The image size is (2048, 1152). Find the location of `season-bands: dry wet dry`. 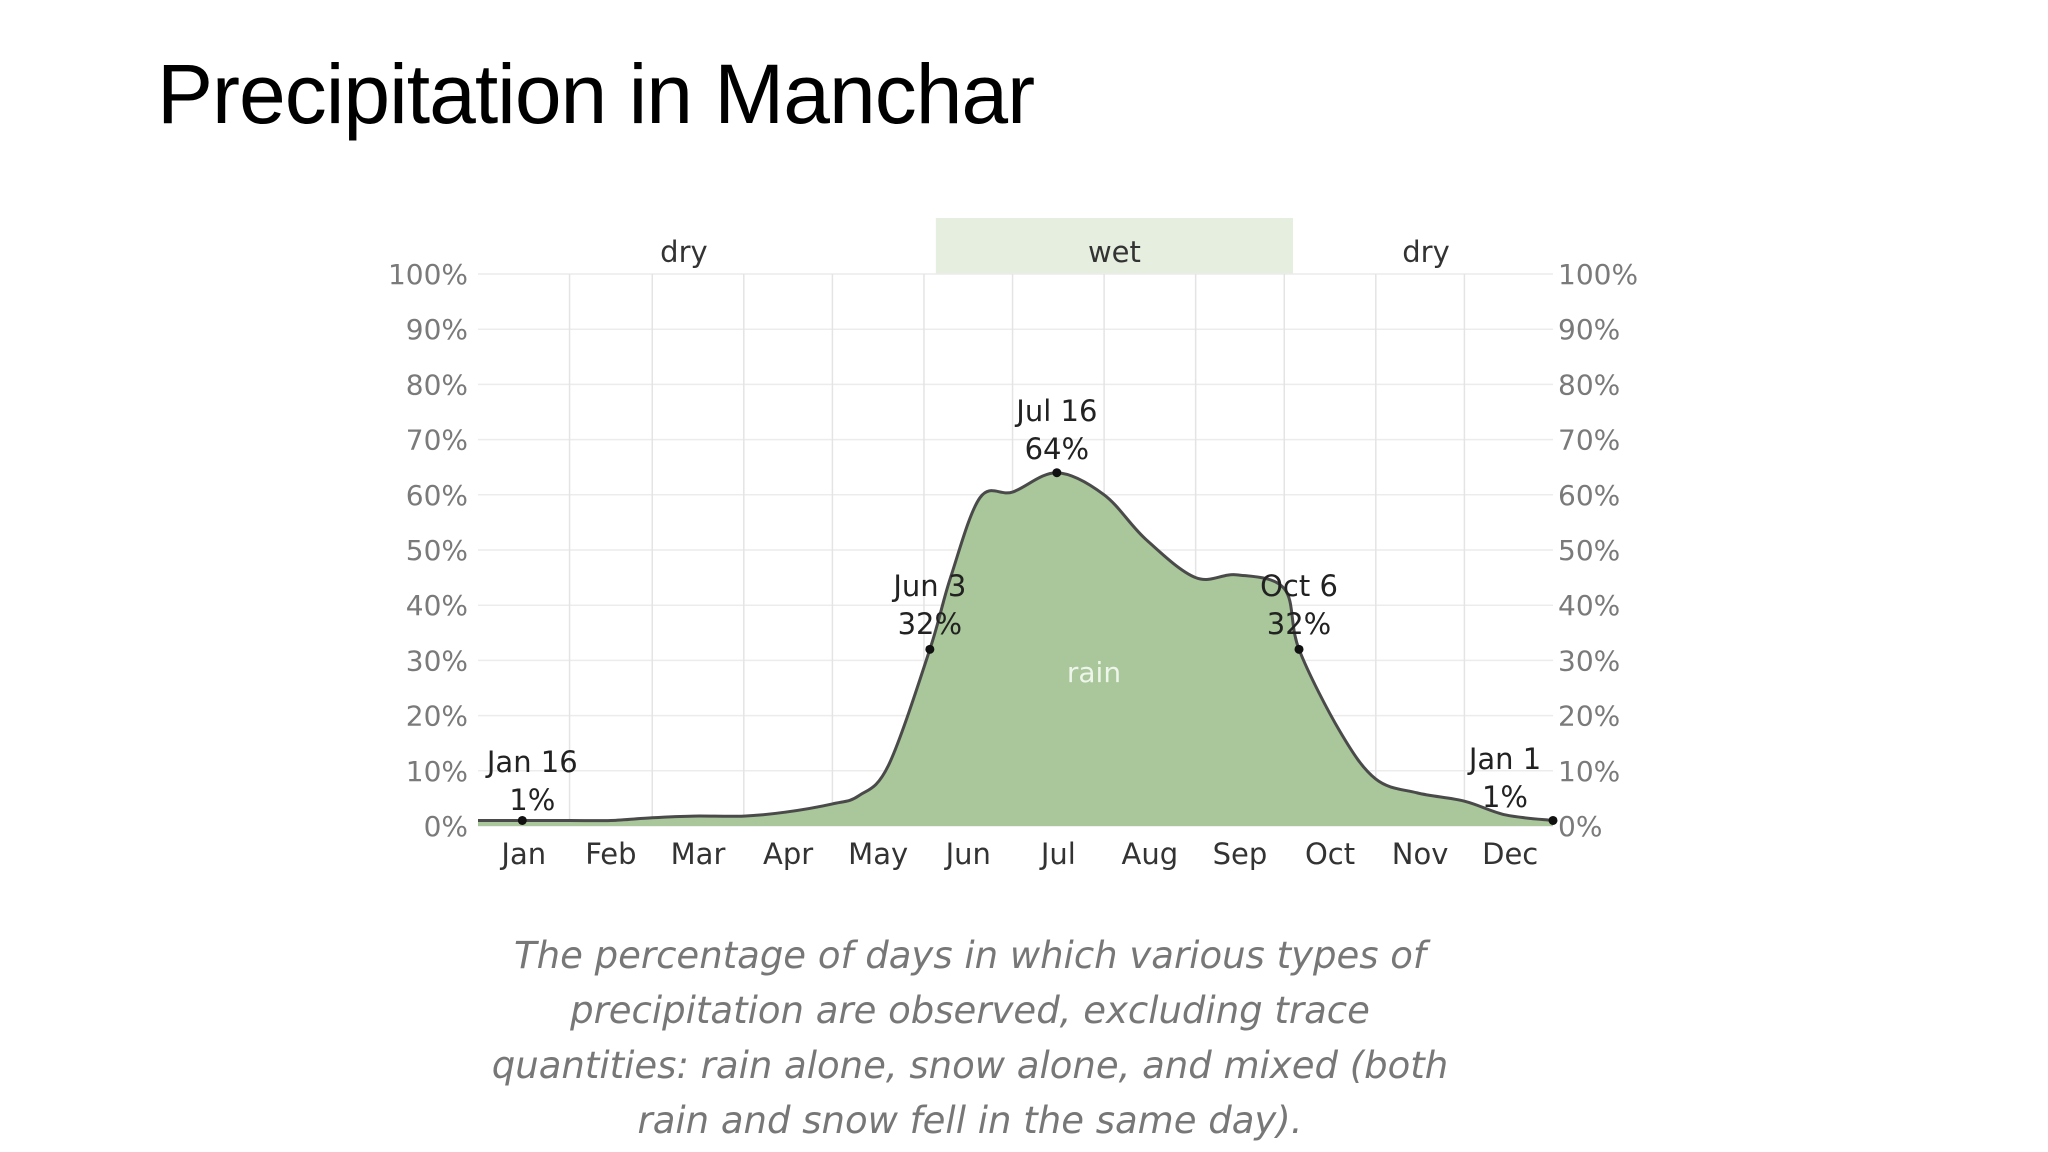

season-bands: dry wet dry is located at coordinates (1055, 246).